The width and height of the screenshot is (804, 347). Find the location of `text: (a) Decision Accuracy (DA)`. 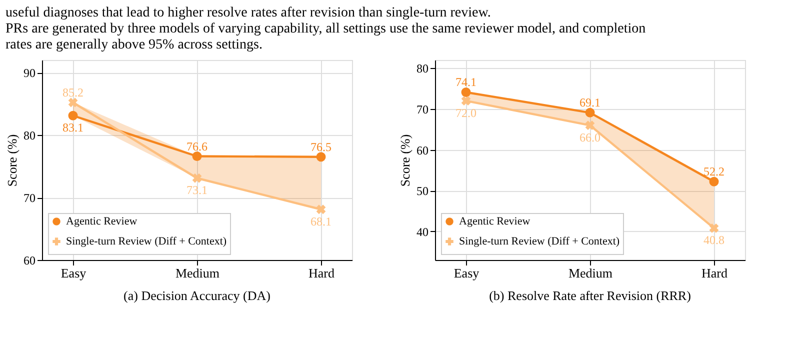

text: (a) Decision Accuracy (DA) is located at coordinates (197, 295).